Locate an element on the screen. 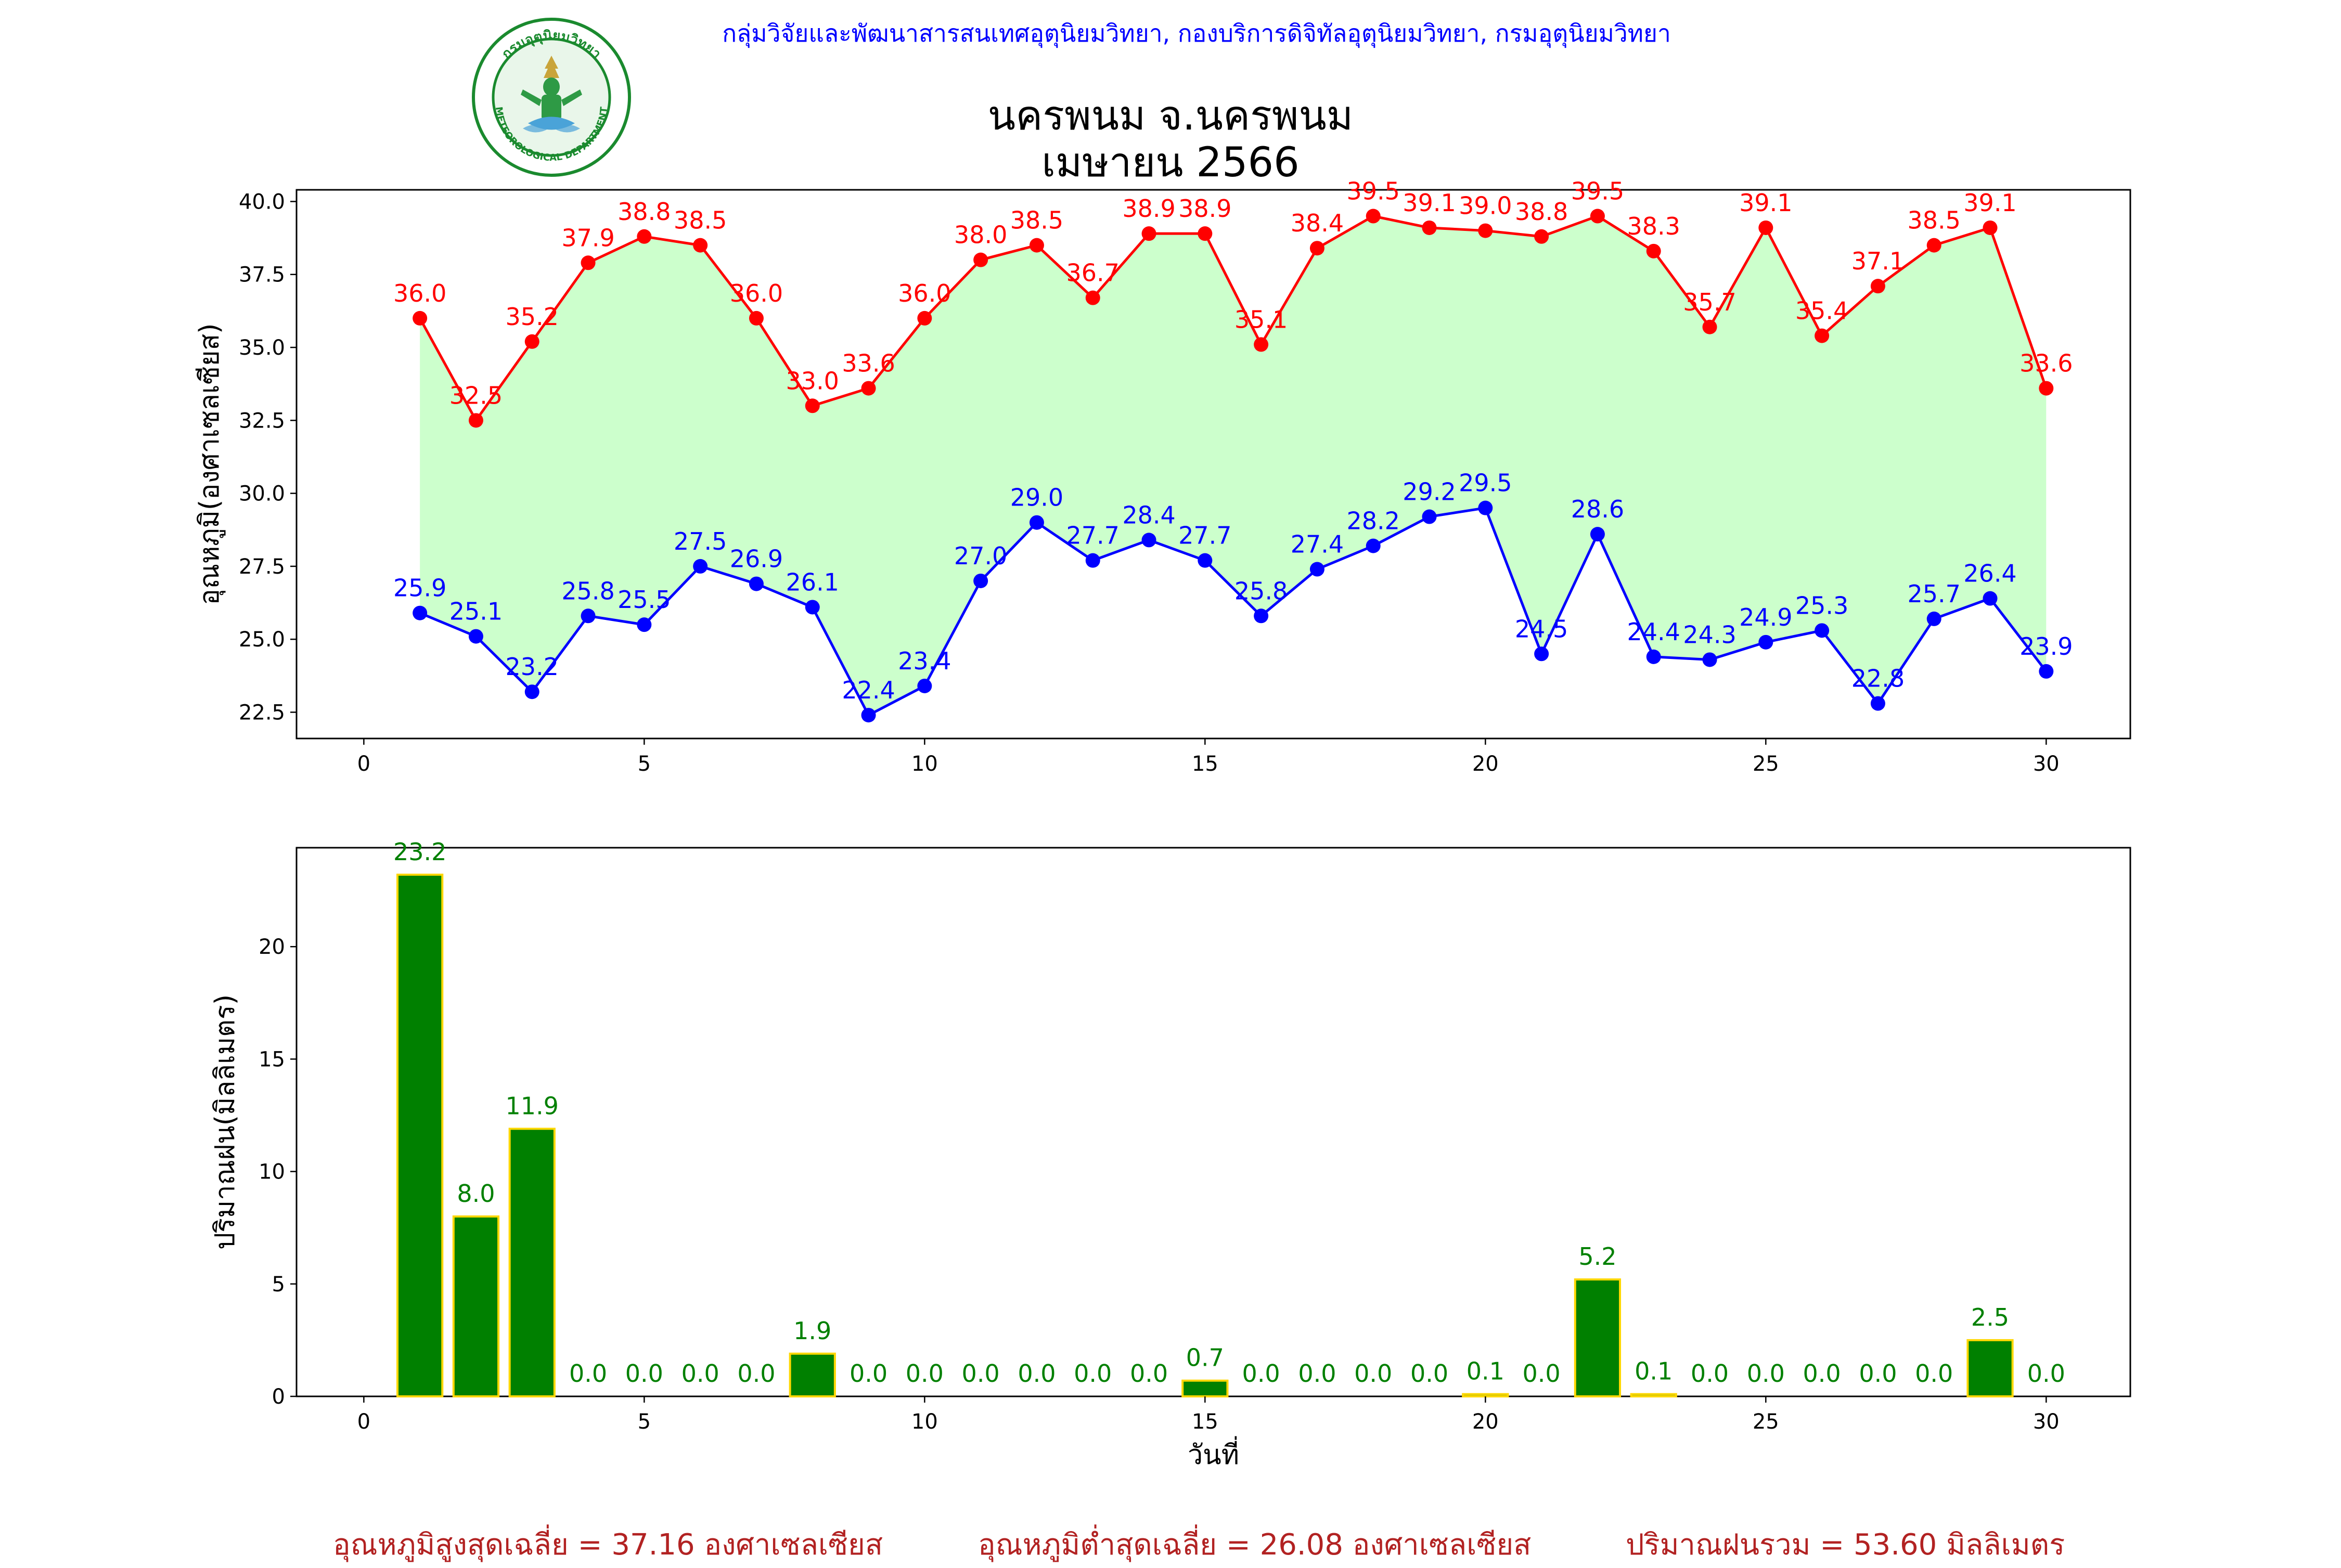 Image resolution: width=2341 pixels, height=1568 pixels. min-temperature-data-label: 29.2 is located at coordinates (1429, 492).